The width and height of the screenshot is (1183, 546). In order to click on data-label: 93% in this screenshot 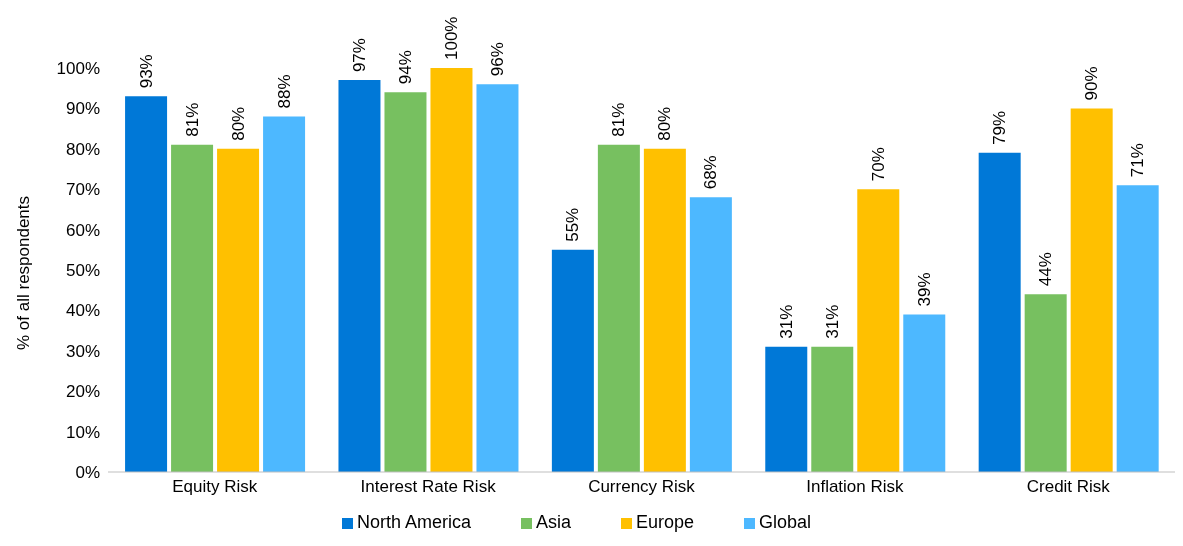, I will do `click(146, 71)`.